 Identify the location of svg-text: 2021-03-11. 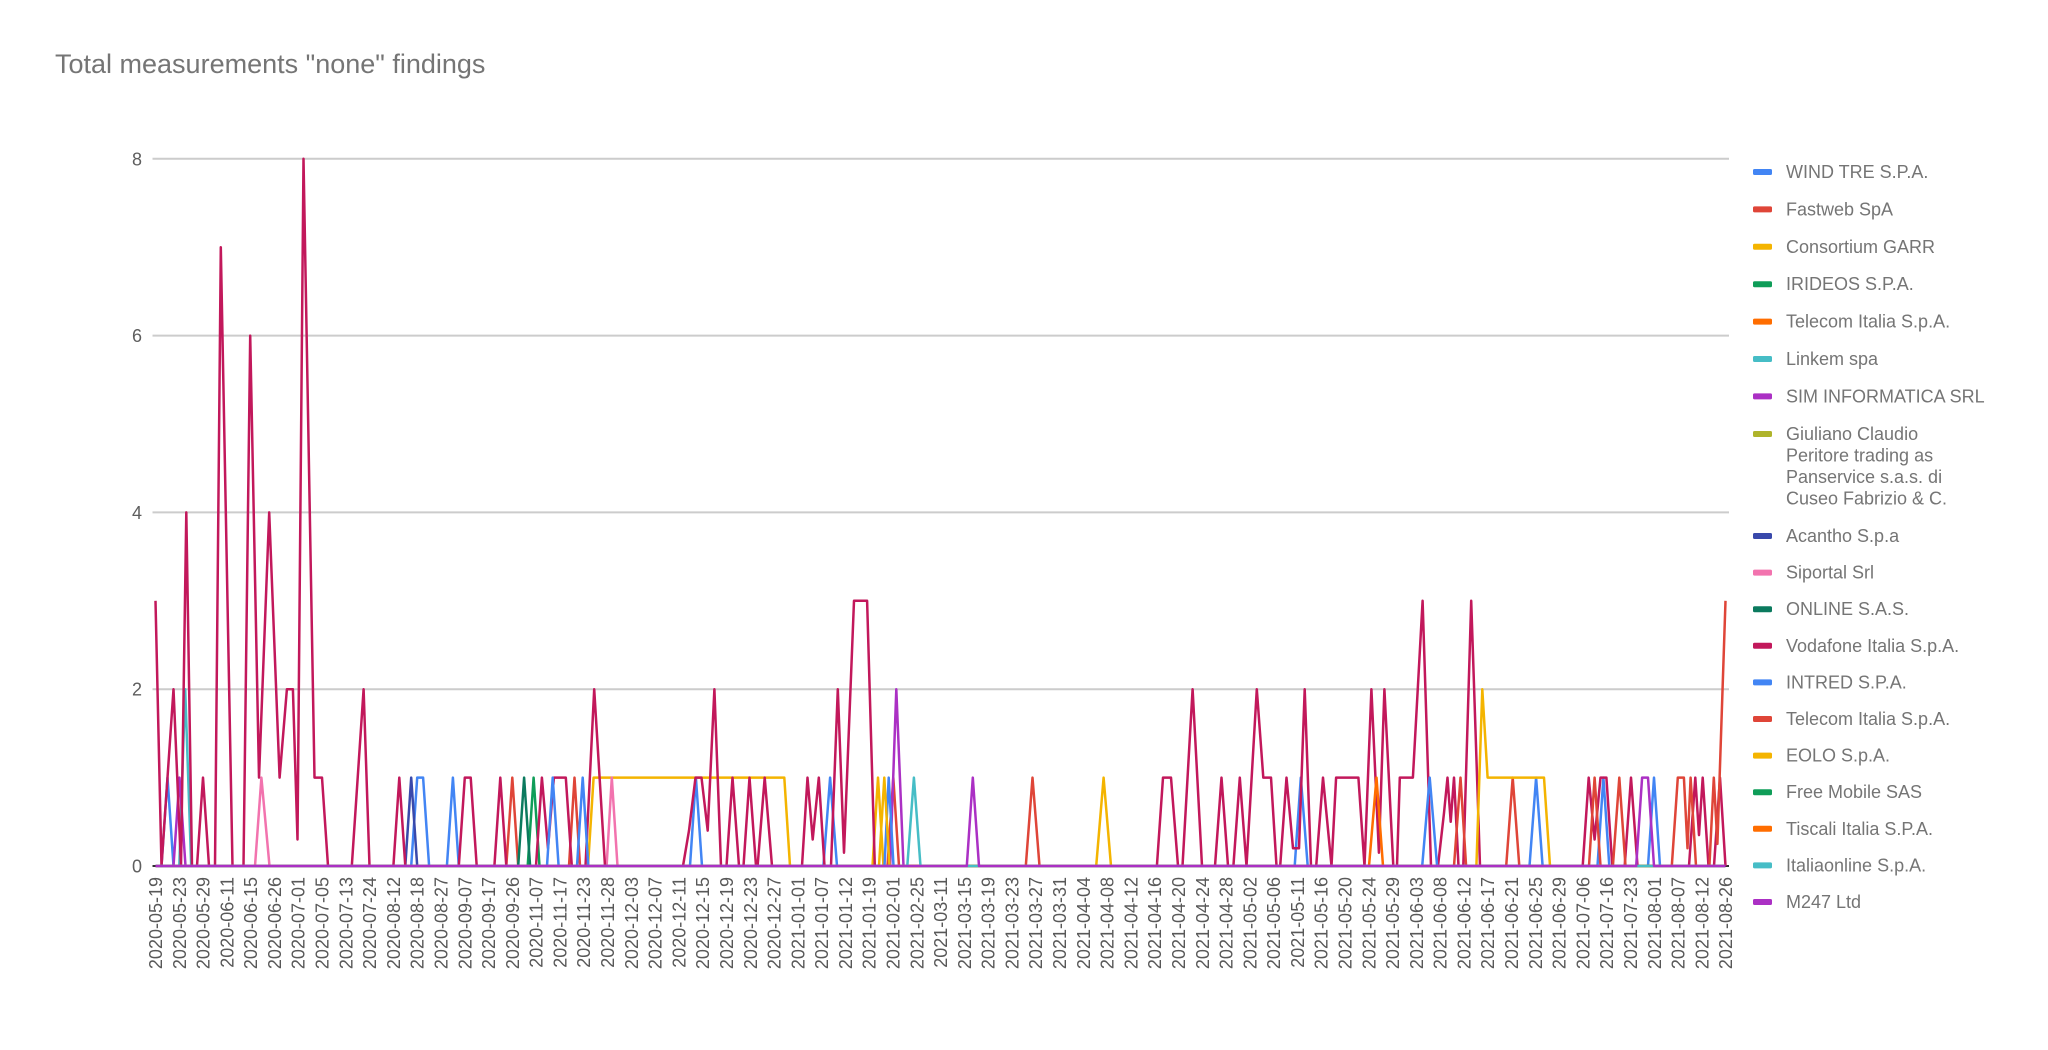
(941, 922).